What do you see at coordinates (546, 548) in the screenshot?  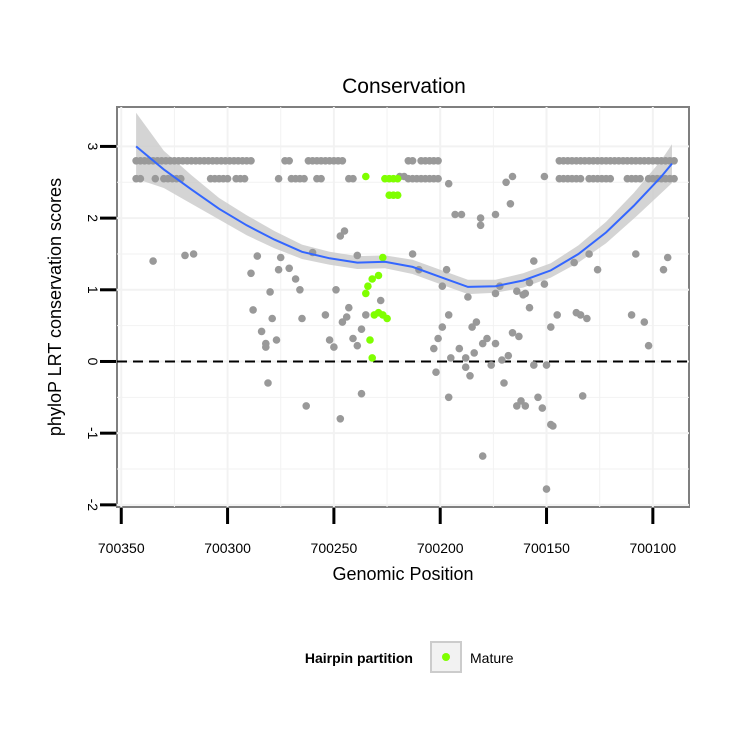 I see `x-tick-label: 700150` at bounding box center [546, 548].